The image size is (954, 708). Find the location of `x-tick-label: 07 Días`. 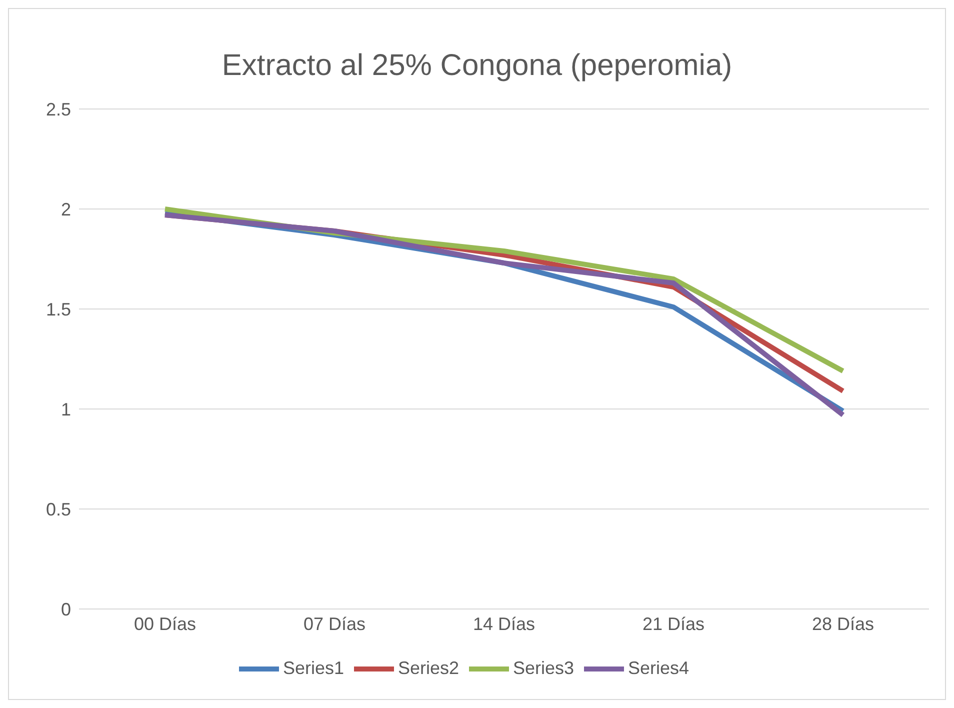

x-tick-label: 07 Días is located at coordinates (334, 624).